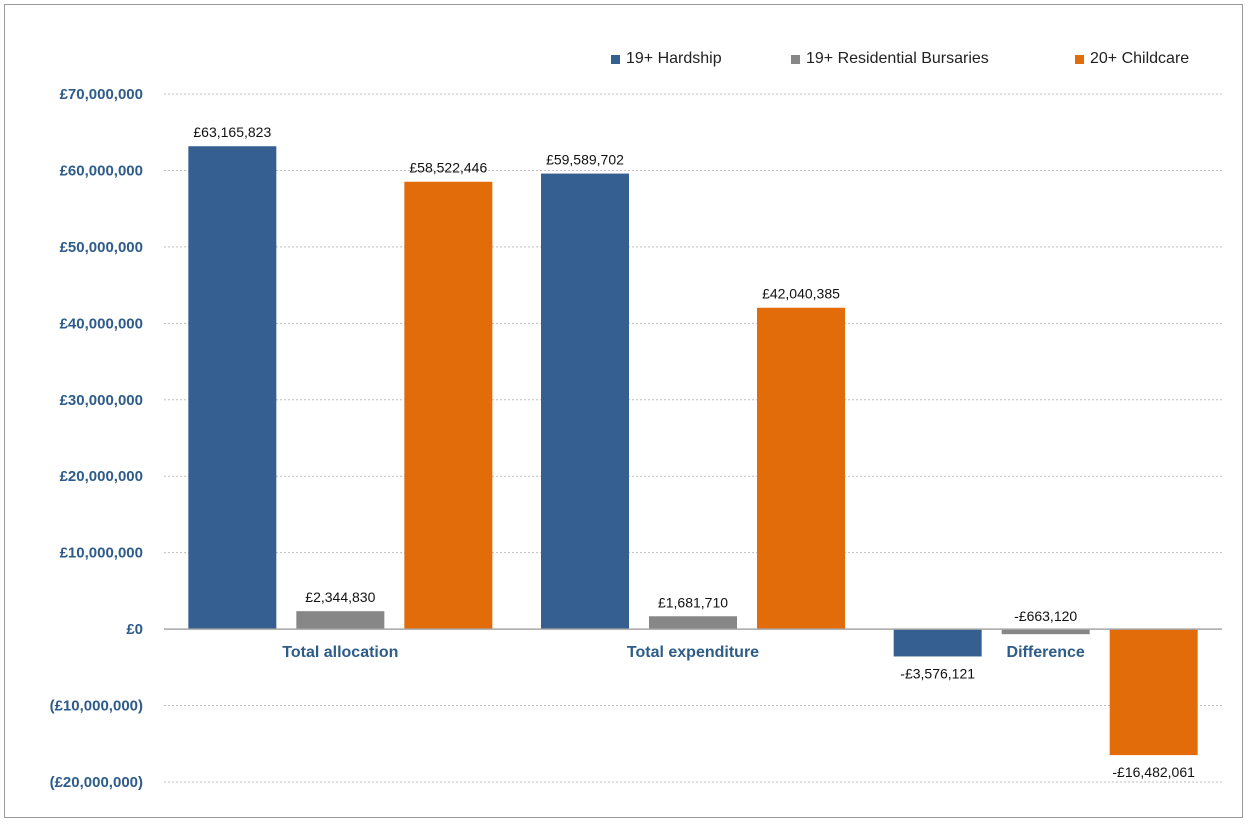 The image size is (1249, 824). I want to click on y-tick-label: £30,000,000, so click(101, 400).